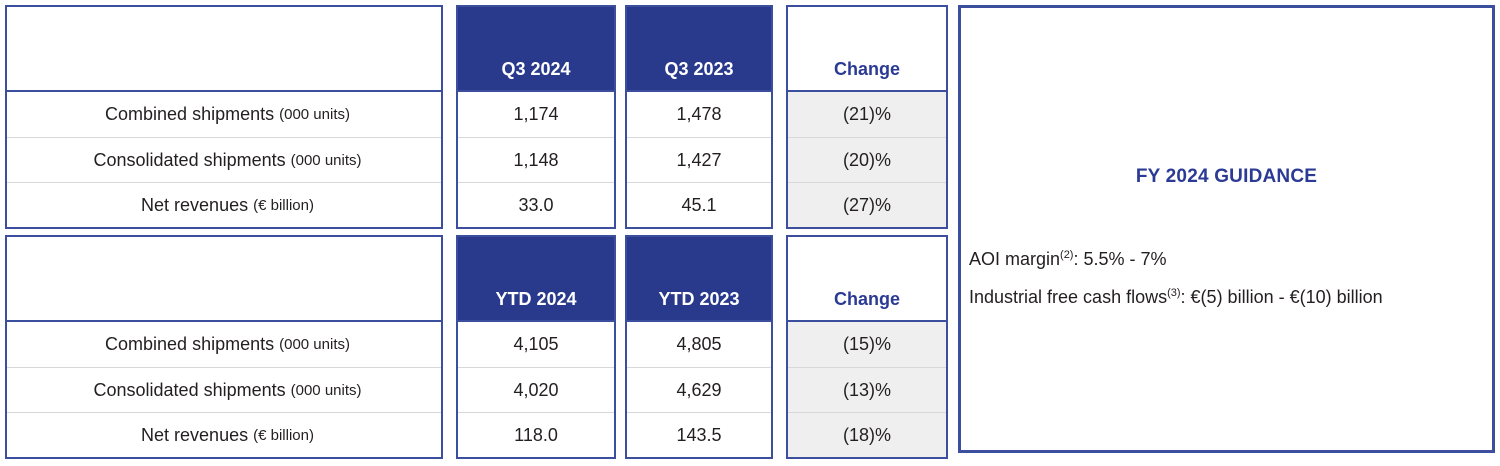  Describe the element at coordinates (536, 434) in the screenshot. I see `value-cell: 118.0` at that location.